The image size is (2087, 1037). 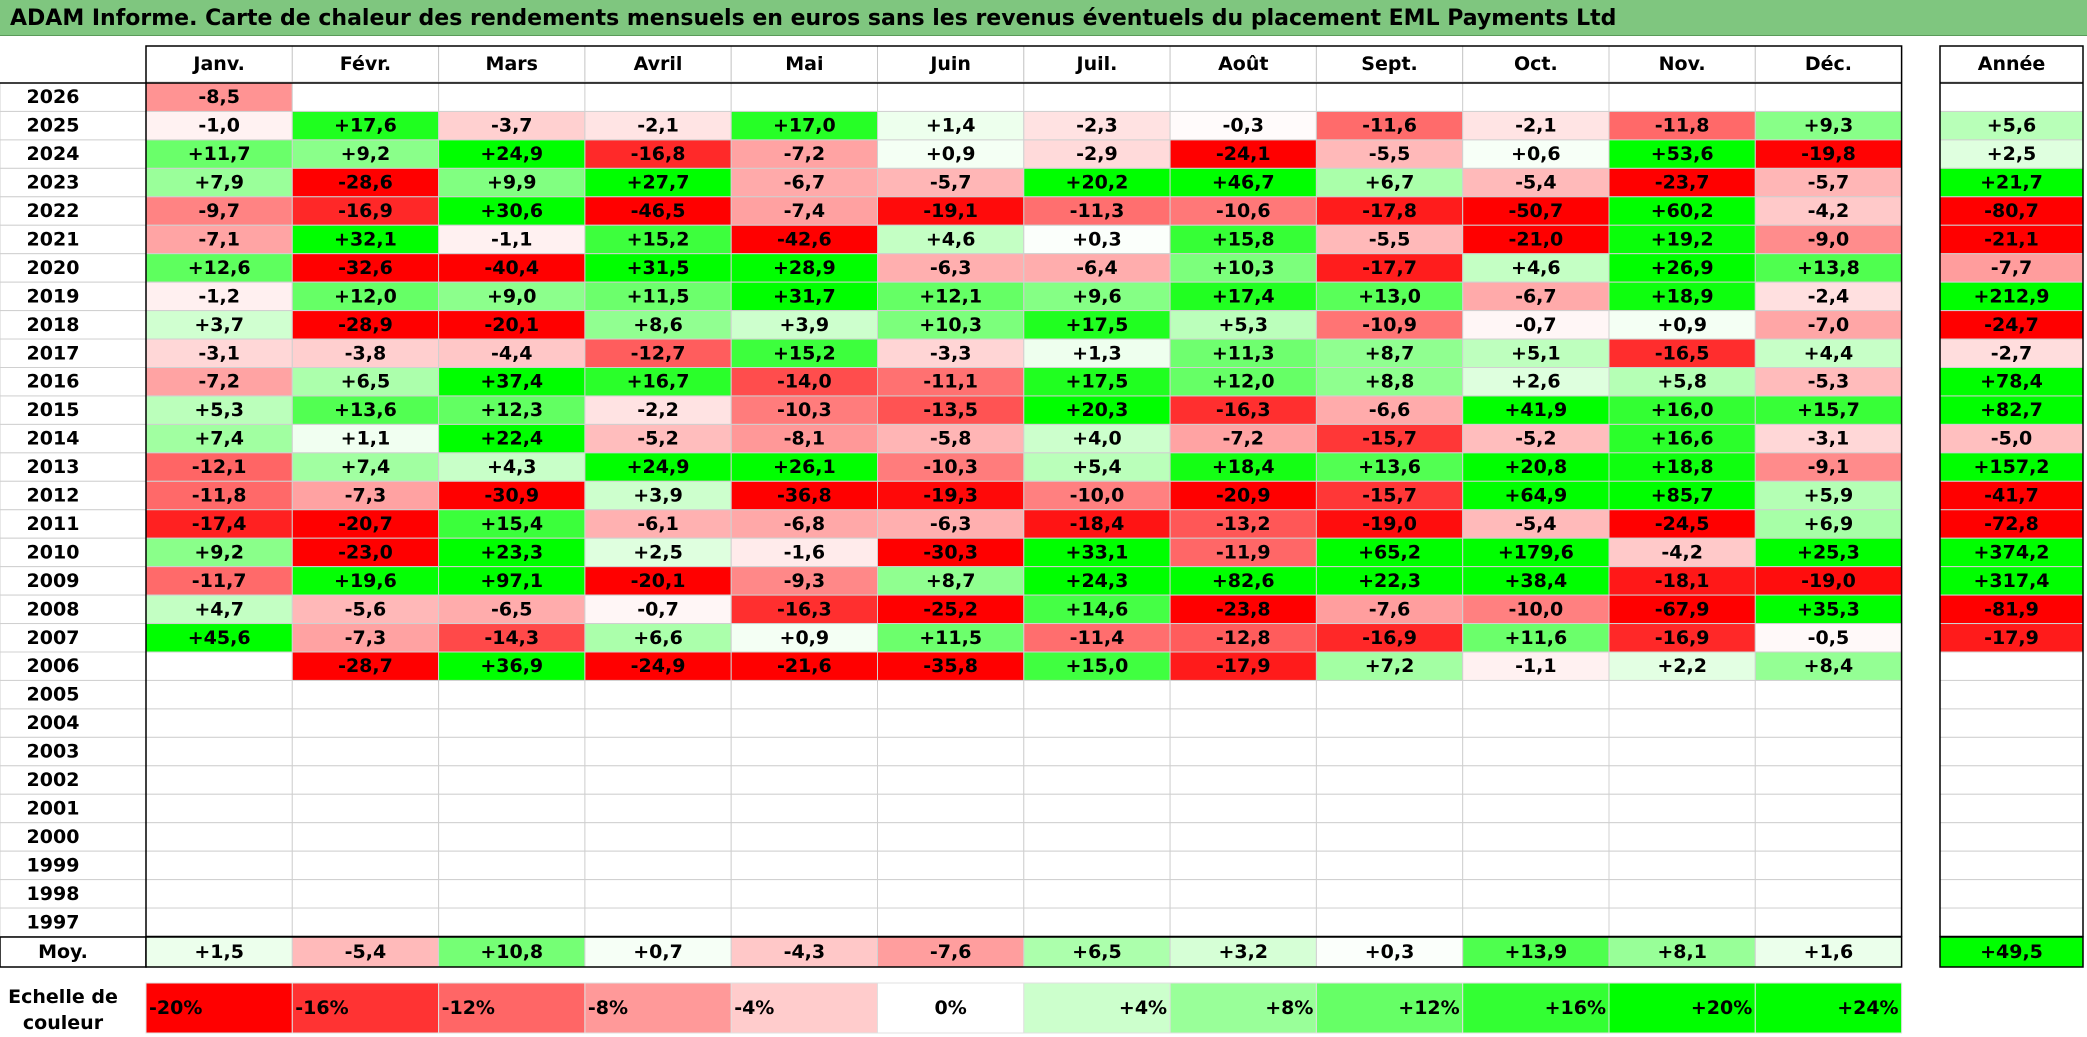 What do you see at coordinates (1389, 268) in the screenshot?
I see `heatmap-cell-value: -17,7` at bounding box center [1389, 268].